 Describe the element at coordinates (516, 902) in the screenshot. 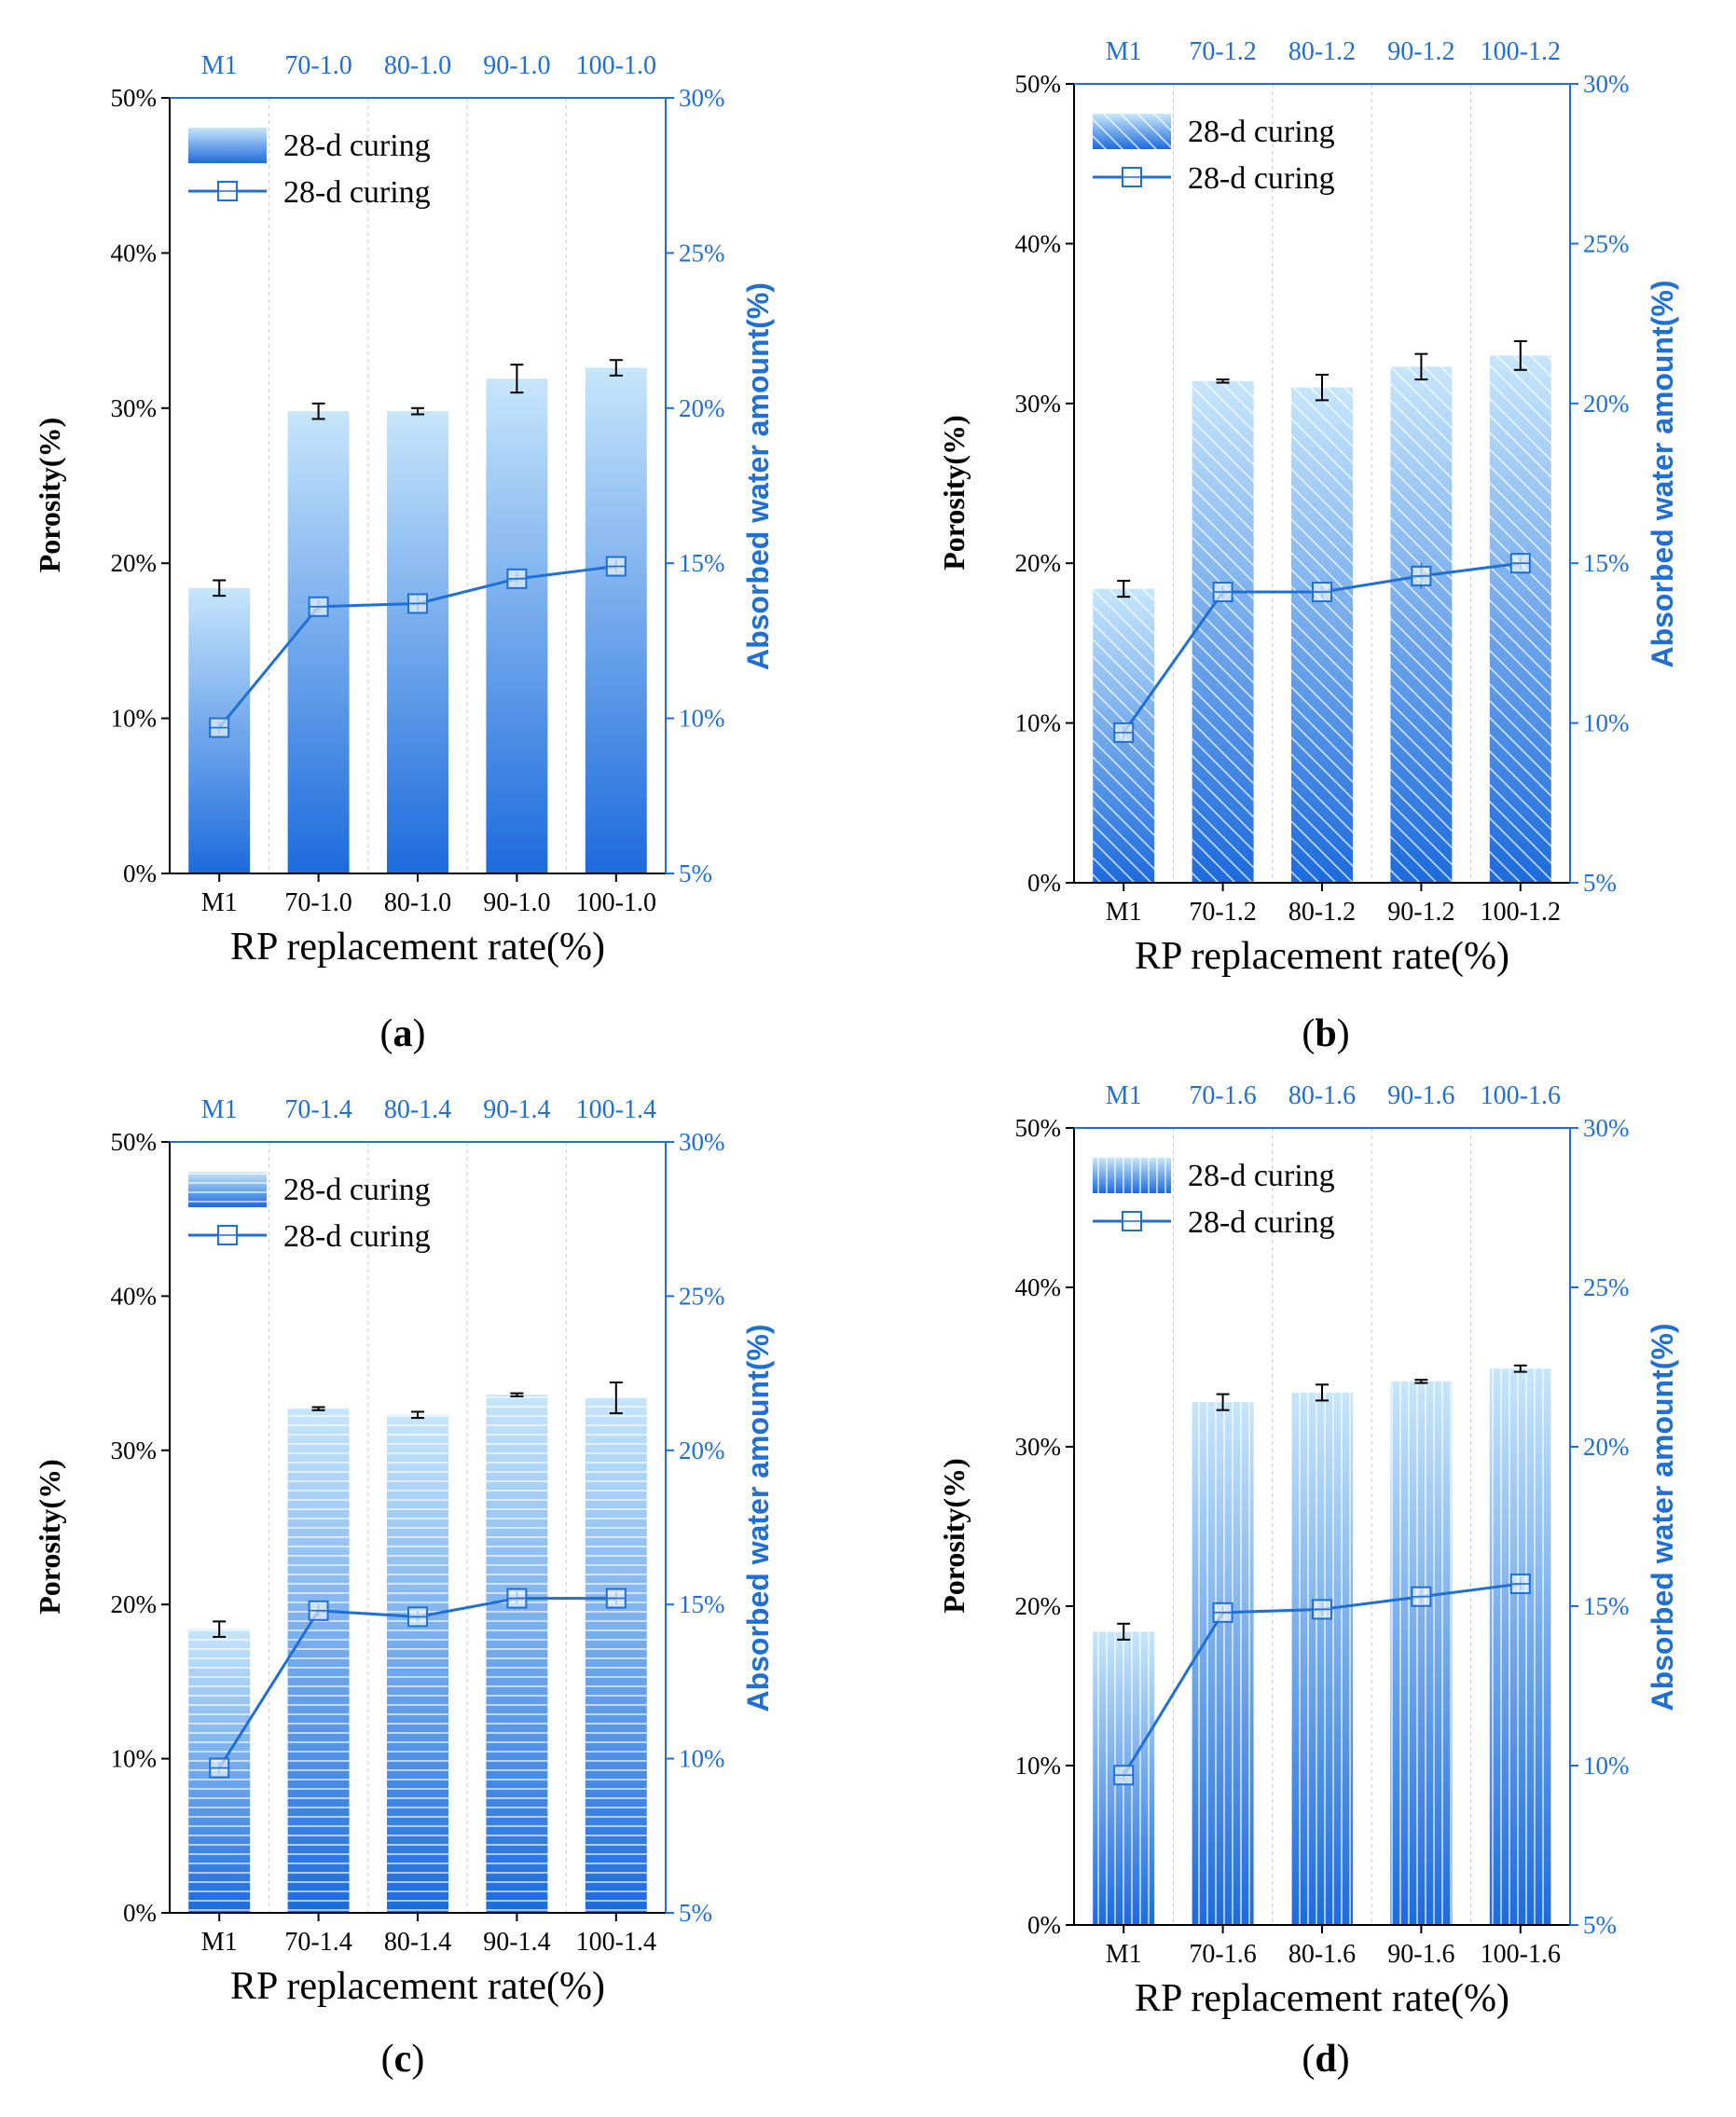

I see `bottom-category-label: 90-1.0` at that location.